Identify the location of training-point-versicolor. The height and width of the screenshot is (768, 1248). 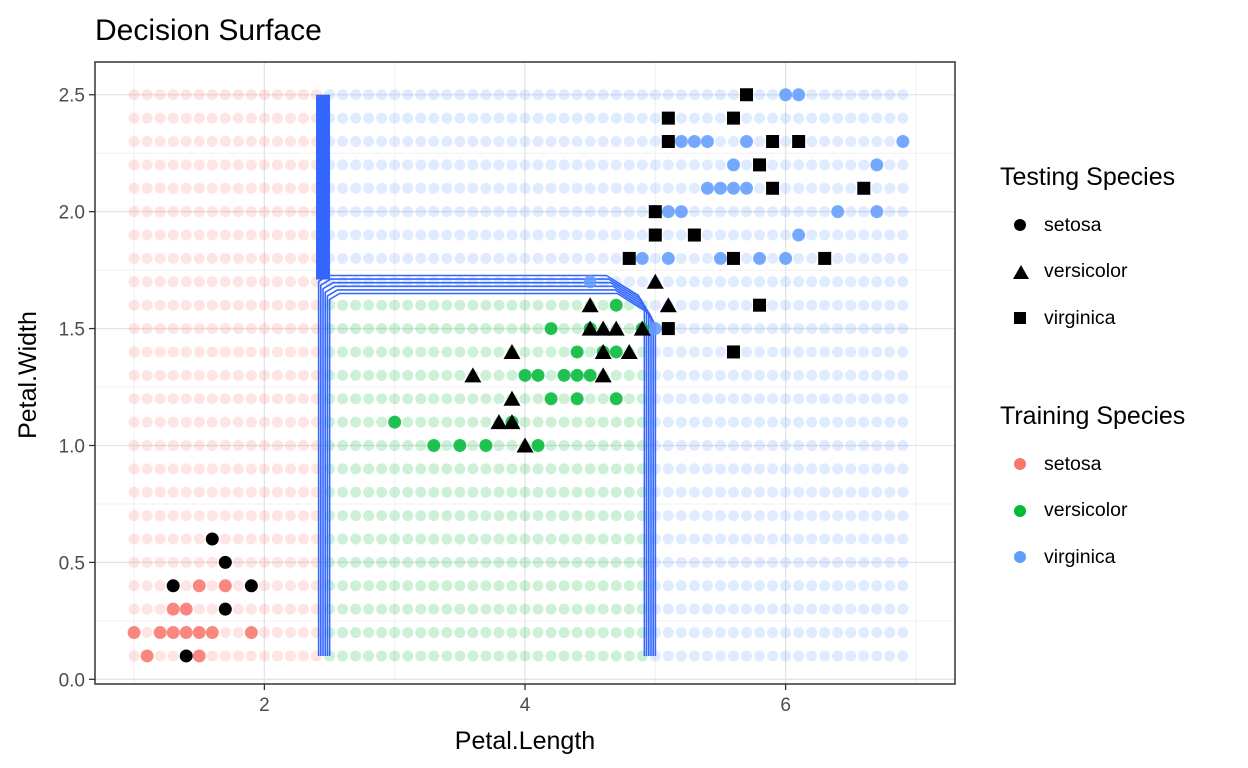
(551, 399).